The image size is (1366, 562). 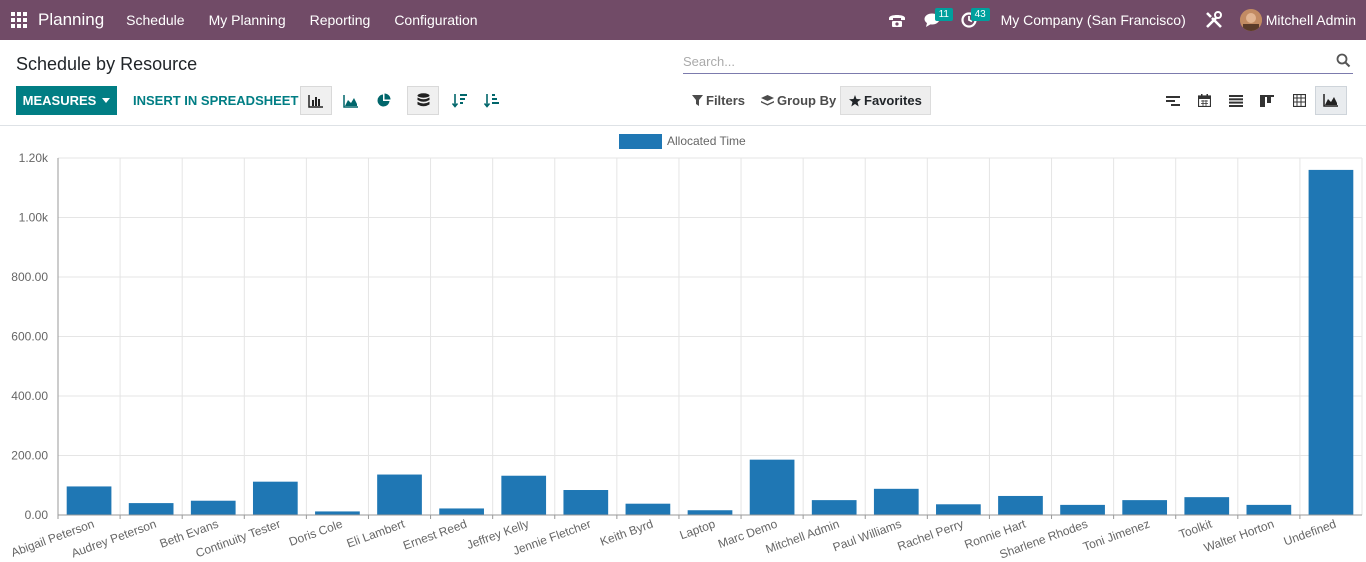 What do you see at coordinates (376, 533) in the screenshot?
I see `x-tick-label: Eli Lambert` at bounding box center [376, 533].